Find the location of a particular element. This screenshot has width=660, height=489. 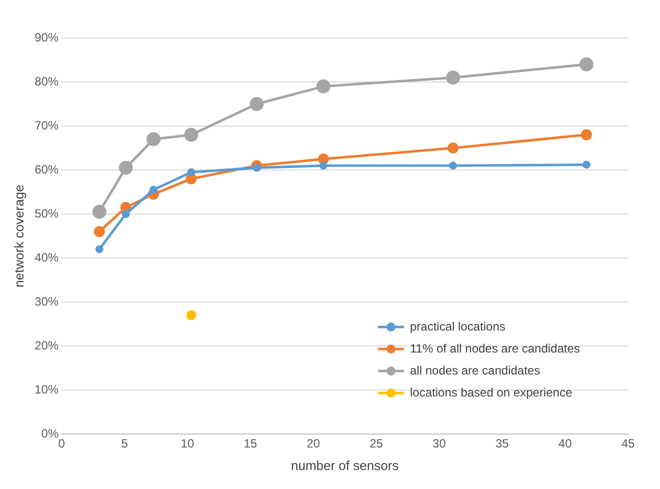

legend-label: all nodes are candidates is located at coordinates (475, 370).